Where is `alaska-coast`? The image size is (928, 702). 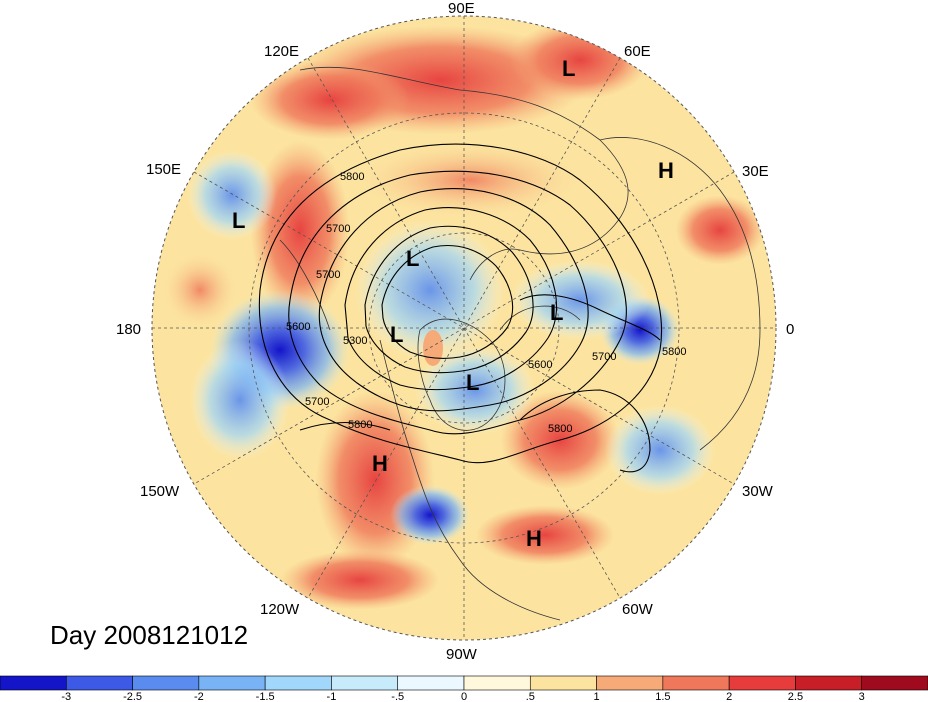 alaska-coast is located at coordinates (305, 285).